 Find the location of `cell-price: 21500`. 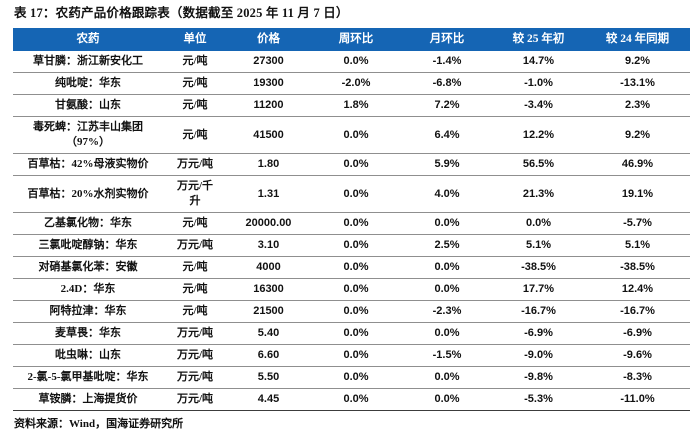

cell-price: 21500 is located at coordinates (268, 311).